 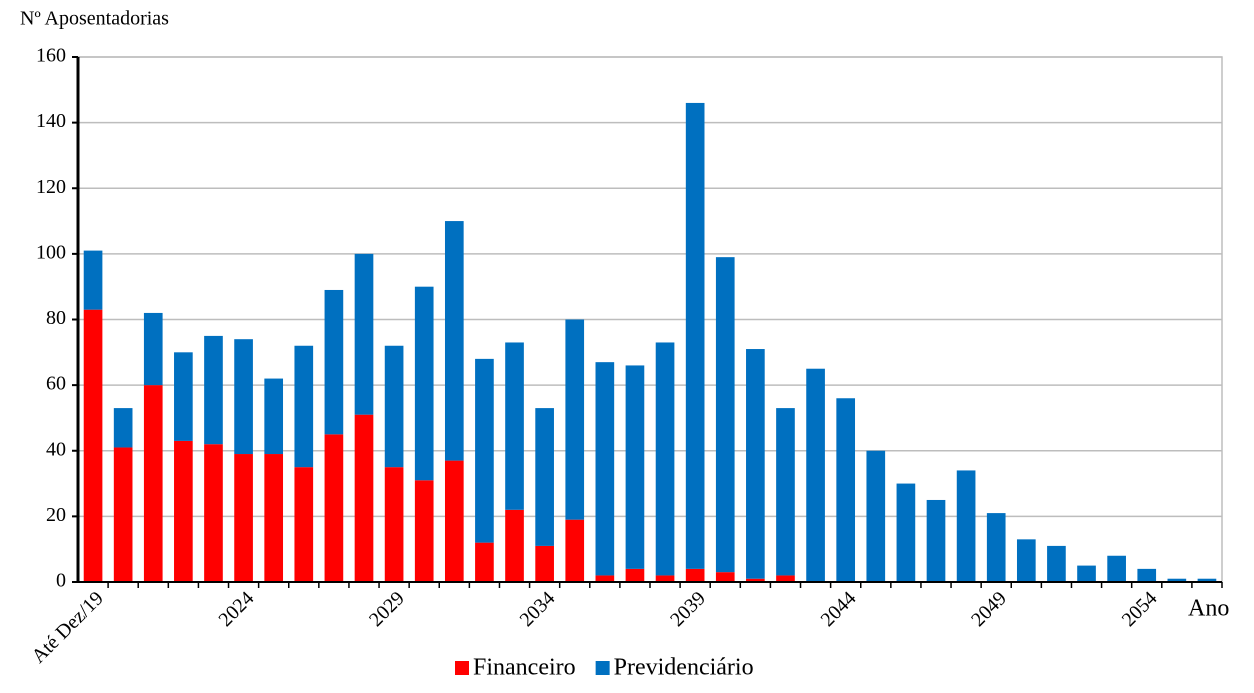 I want to click on x-tick-label: 2029, so click(x=387, y=609).